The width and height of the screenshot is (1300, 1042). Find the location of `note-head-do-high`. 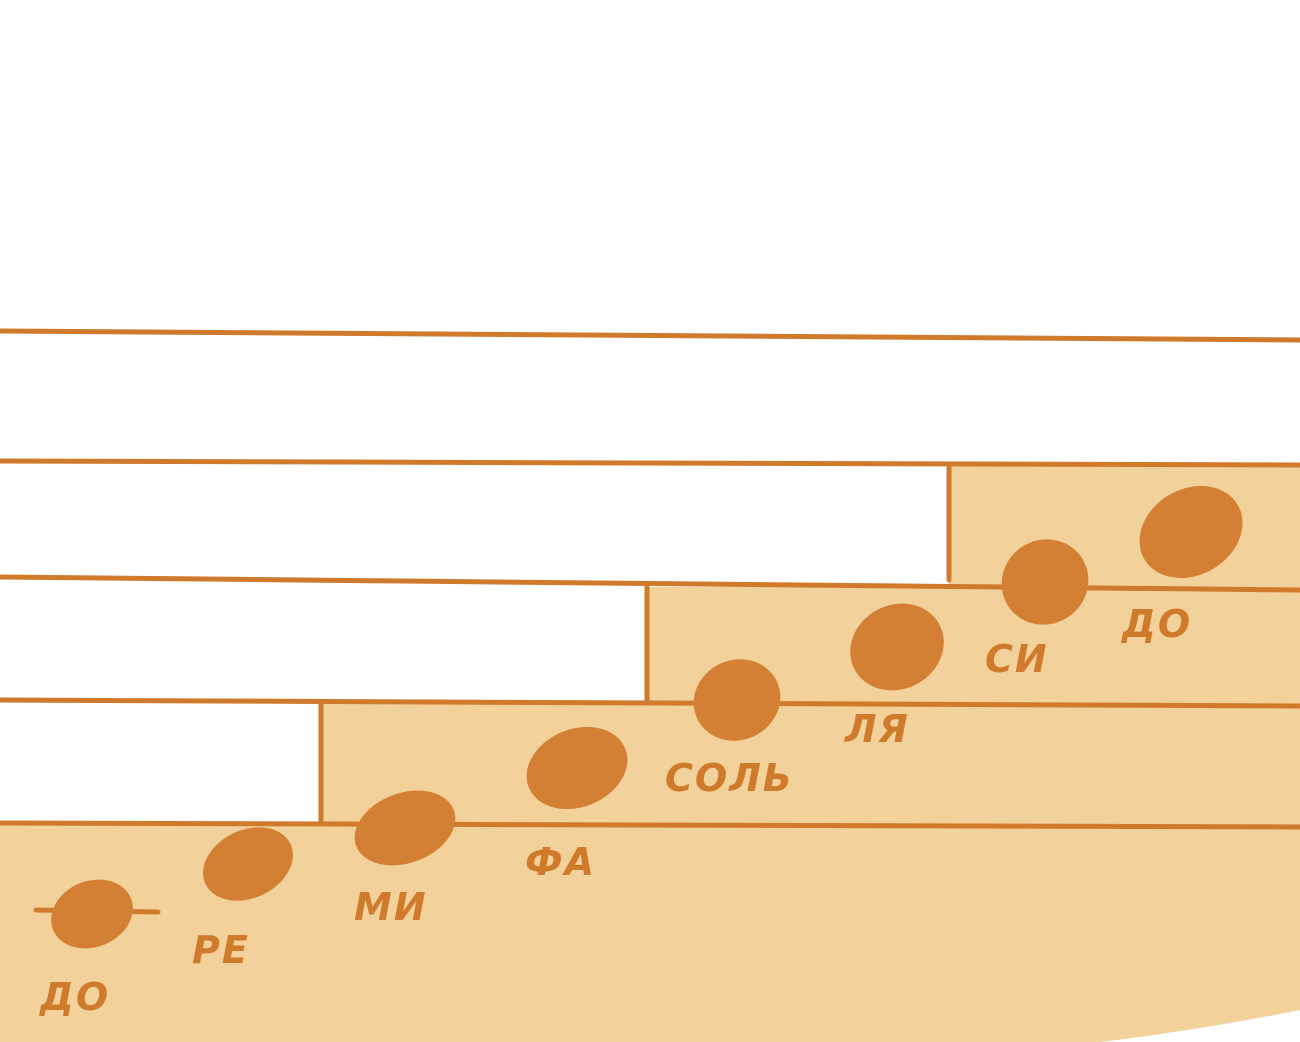

note-head-do-high is located at coordinates (1191, 532).